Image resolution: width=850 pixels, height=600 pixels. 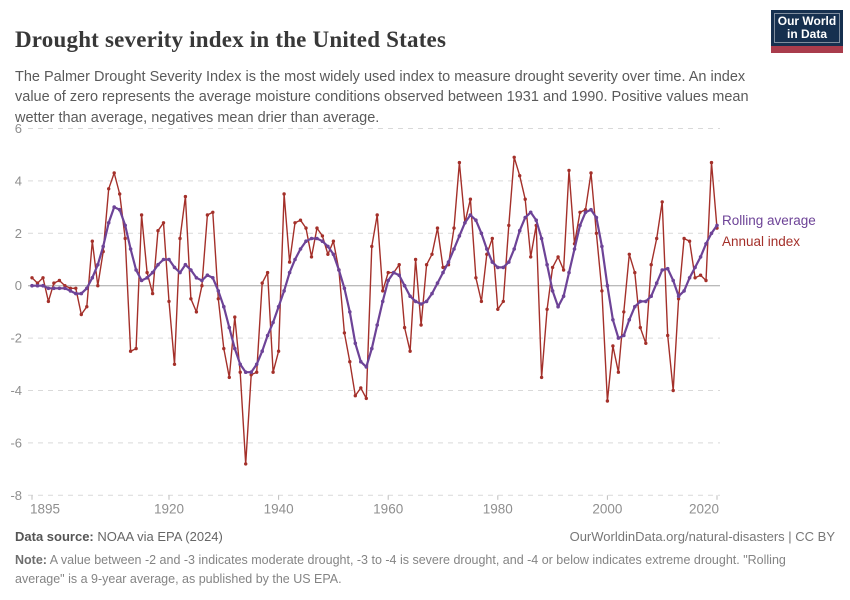 What do you see at coordinates (807, 31) in the screenshot?
I see `owid-logo: Our World in Data` at bounding box center [807, 31].